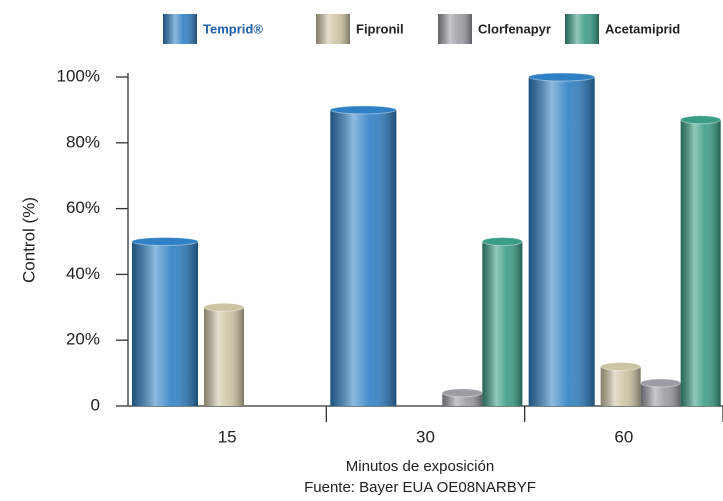 The height and width of the screenshot is (501, 723). I want to click on legend-label: Fipronil, so click(380, 28).